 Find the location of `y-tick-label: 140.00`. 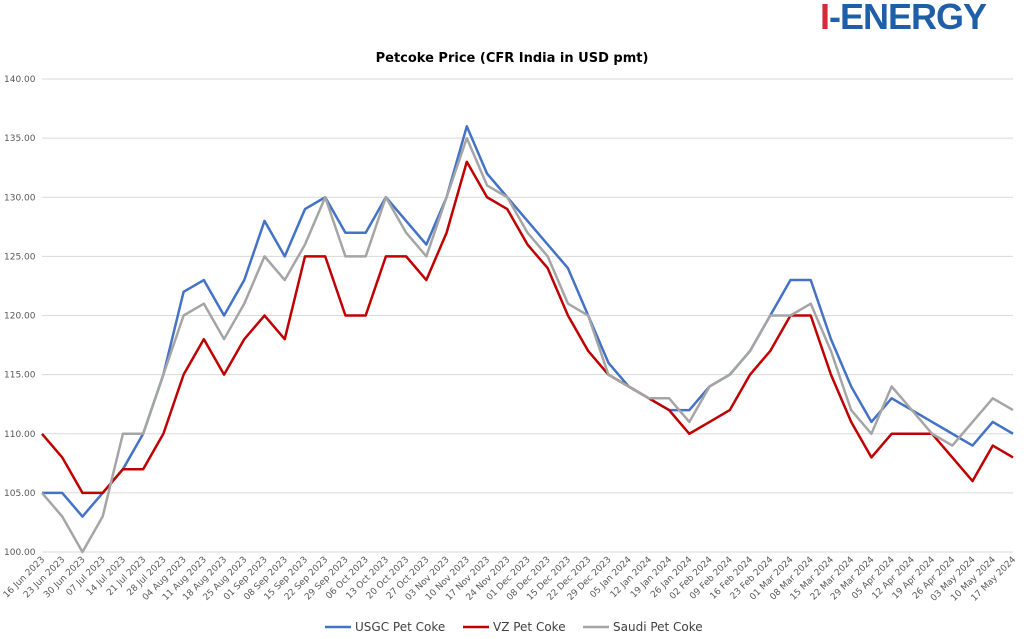

y-tick-label: 140.00 is located at coordinates (20, 80).